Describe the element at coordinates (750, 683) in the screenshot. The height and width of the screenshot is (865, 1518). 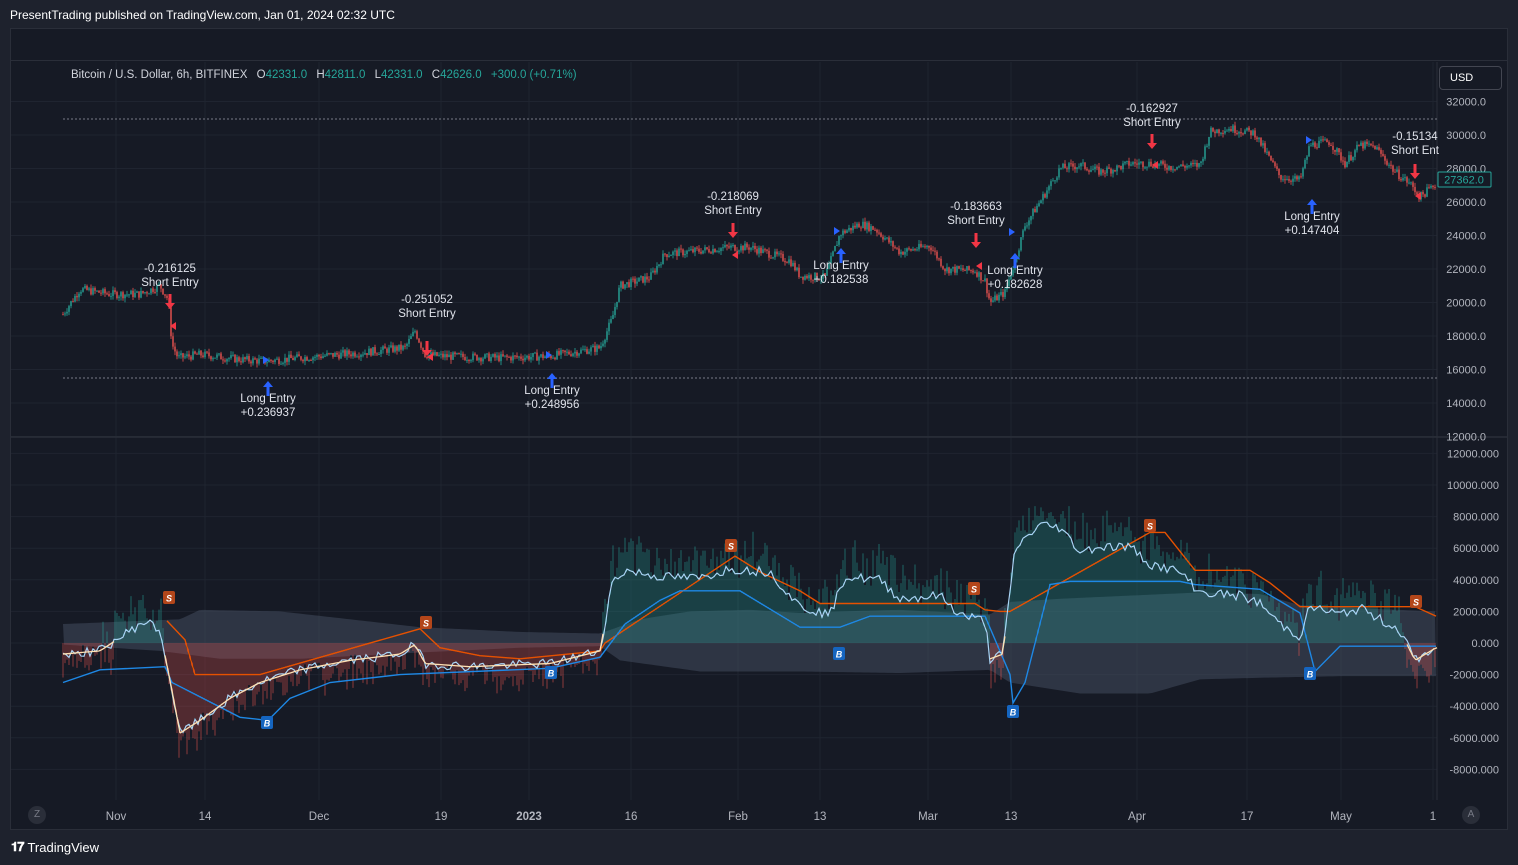
I see `oscillator-line-negative` at that location.